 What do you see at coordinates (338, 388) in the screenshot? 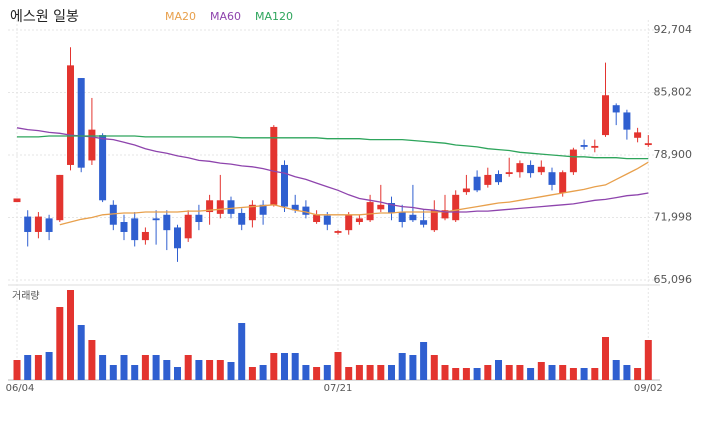
I see `x-tick-label: 07/21` at bounding box center [338, 388].